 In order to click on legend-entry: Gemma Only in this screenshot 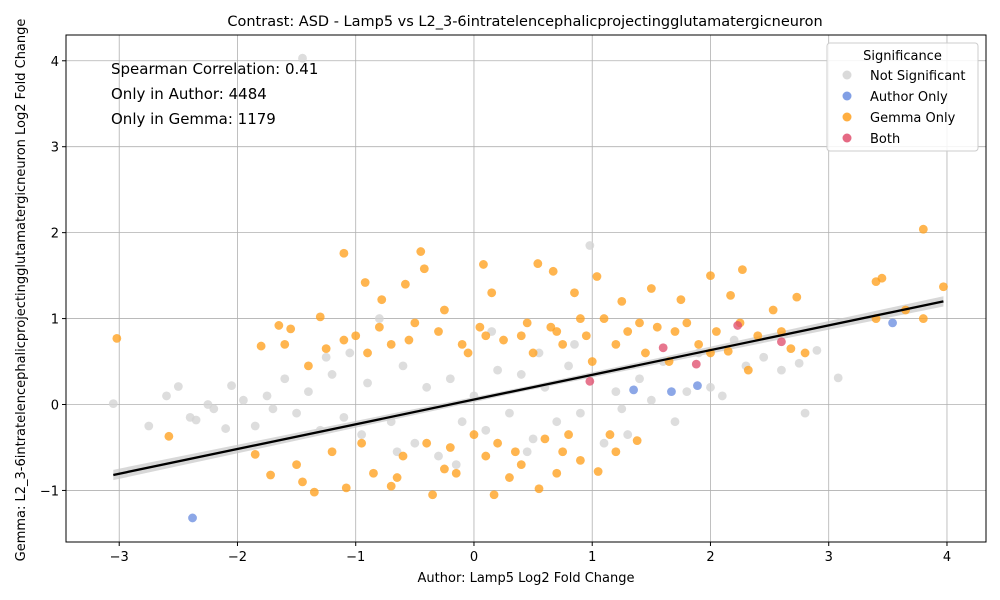, I will do `click(913, 118)`.